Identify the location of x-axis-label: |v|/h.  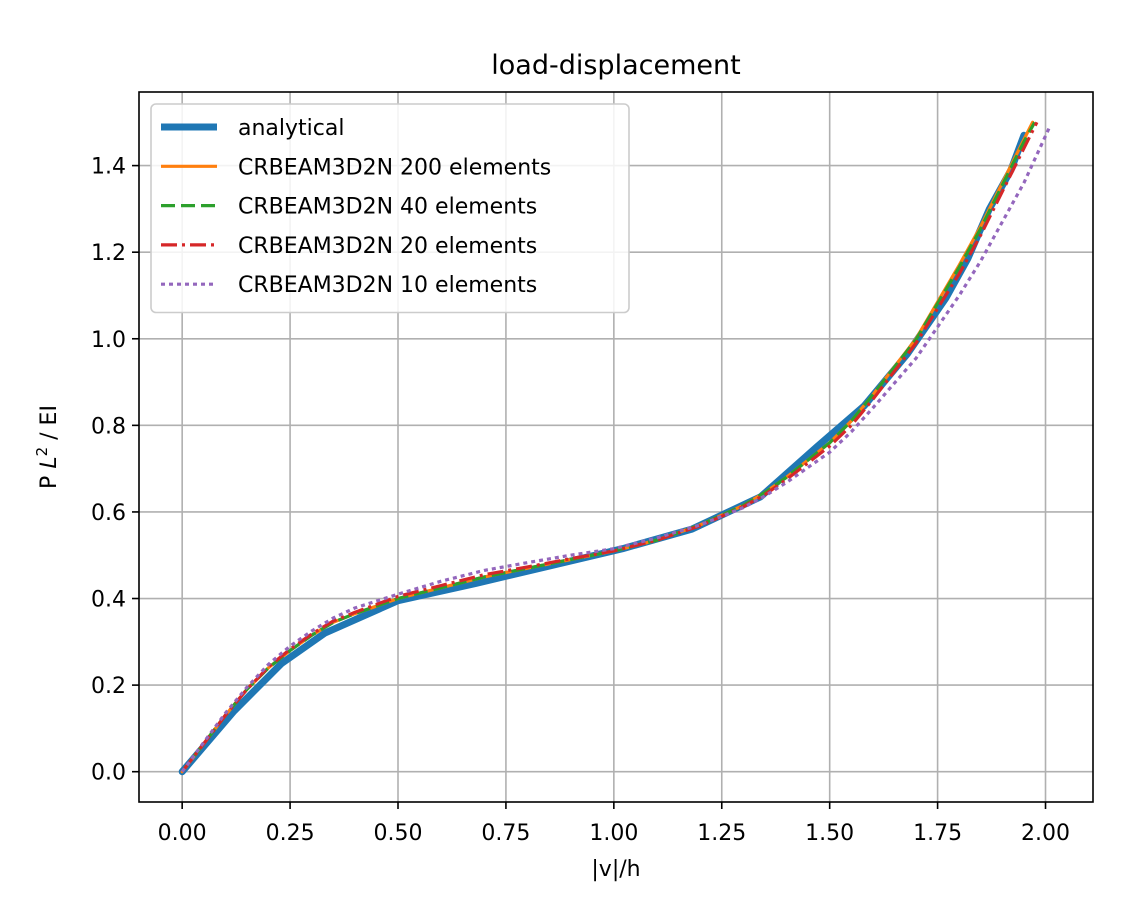
(615, 869).